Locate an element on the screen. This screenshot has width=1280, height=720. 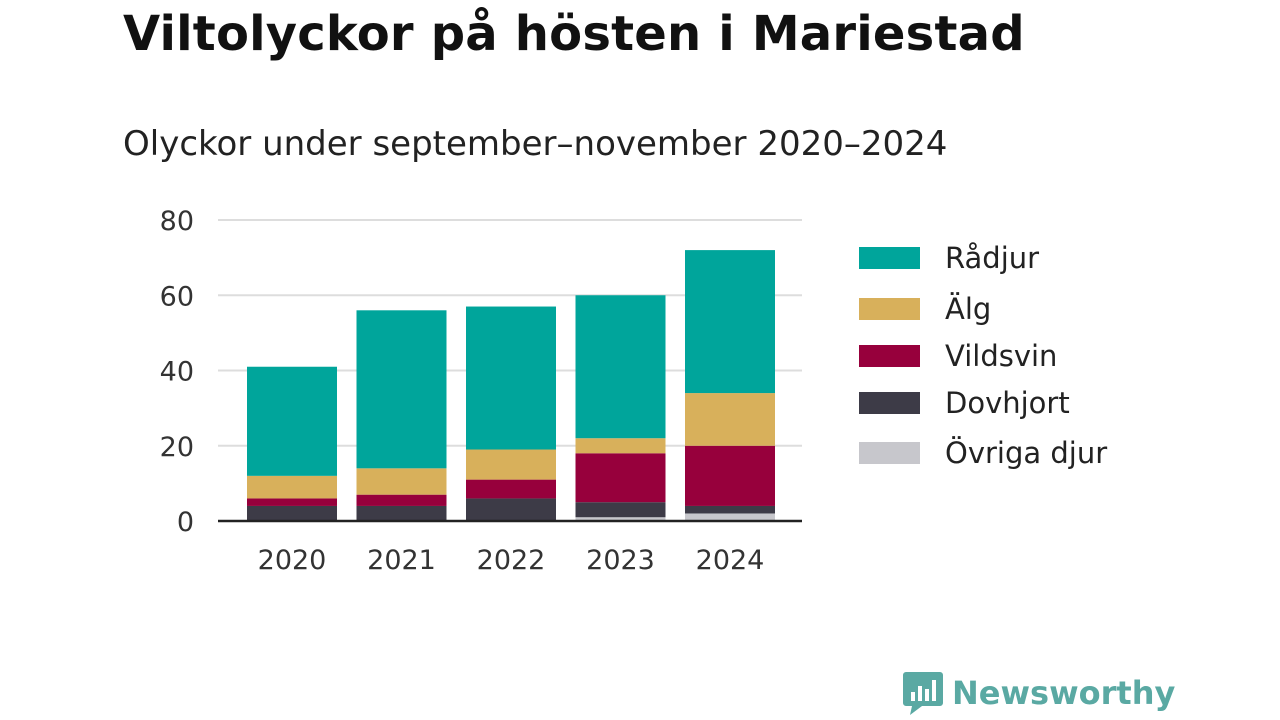
x-tick-label: 2023 is located at coordinates (620, 560).